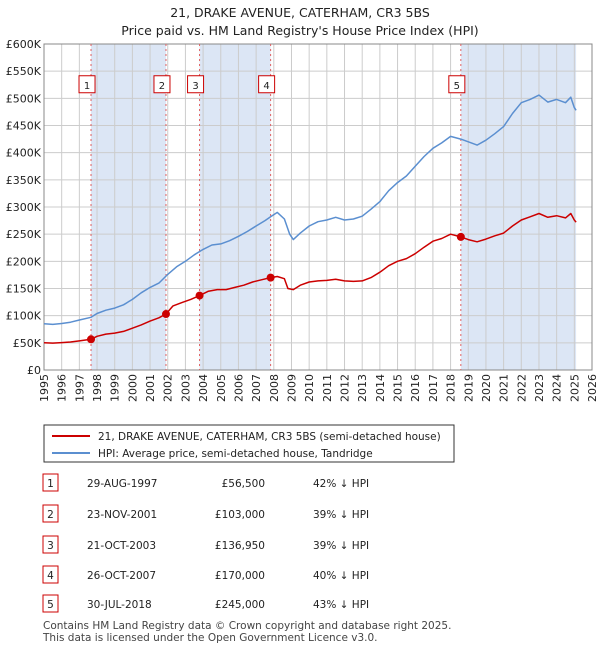 The image size is (600, 650). Describe the element at coordinates (24, 44) in the screenshot. I see `y-tick-label: £600K` at that location.